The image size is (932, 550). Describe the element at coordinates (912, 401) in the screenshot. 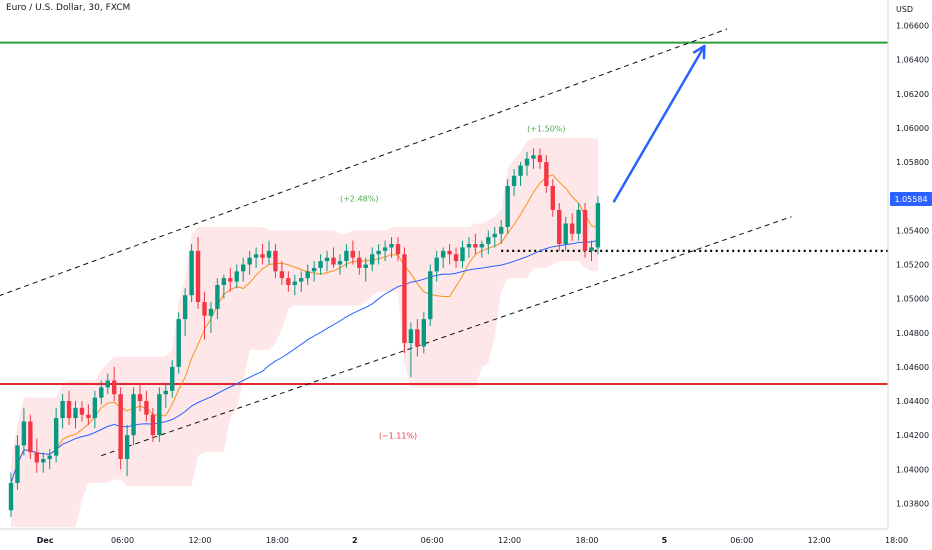

I see `y-tick-label: 1.04400` at that location.